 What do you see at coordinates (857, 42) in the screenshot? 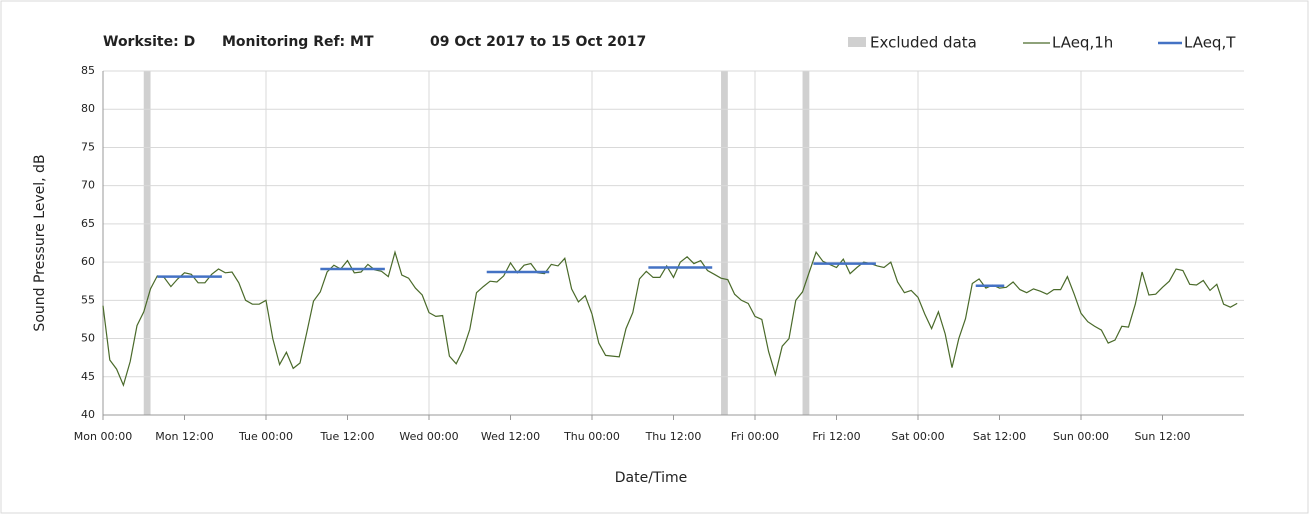
I see `legend-swatch` at bounding box center [857, 42].